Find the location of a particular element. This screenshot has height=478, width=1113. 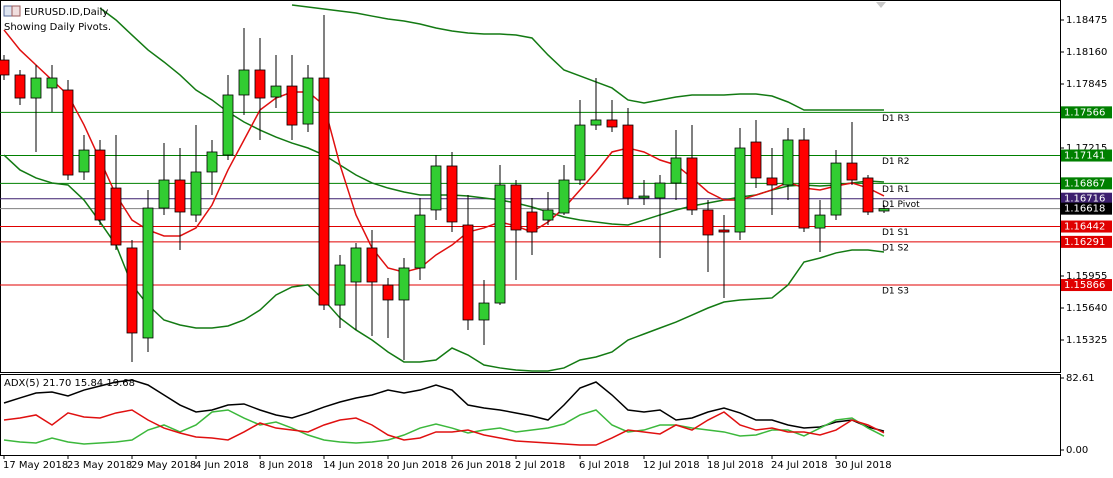

price-box-label: 1.16716 is located at coordinates (1084, 199).